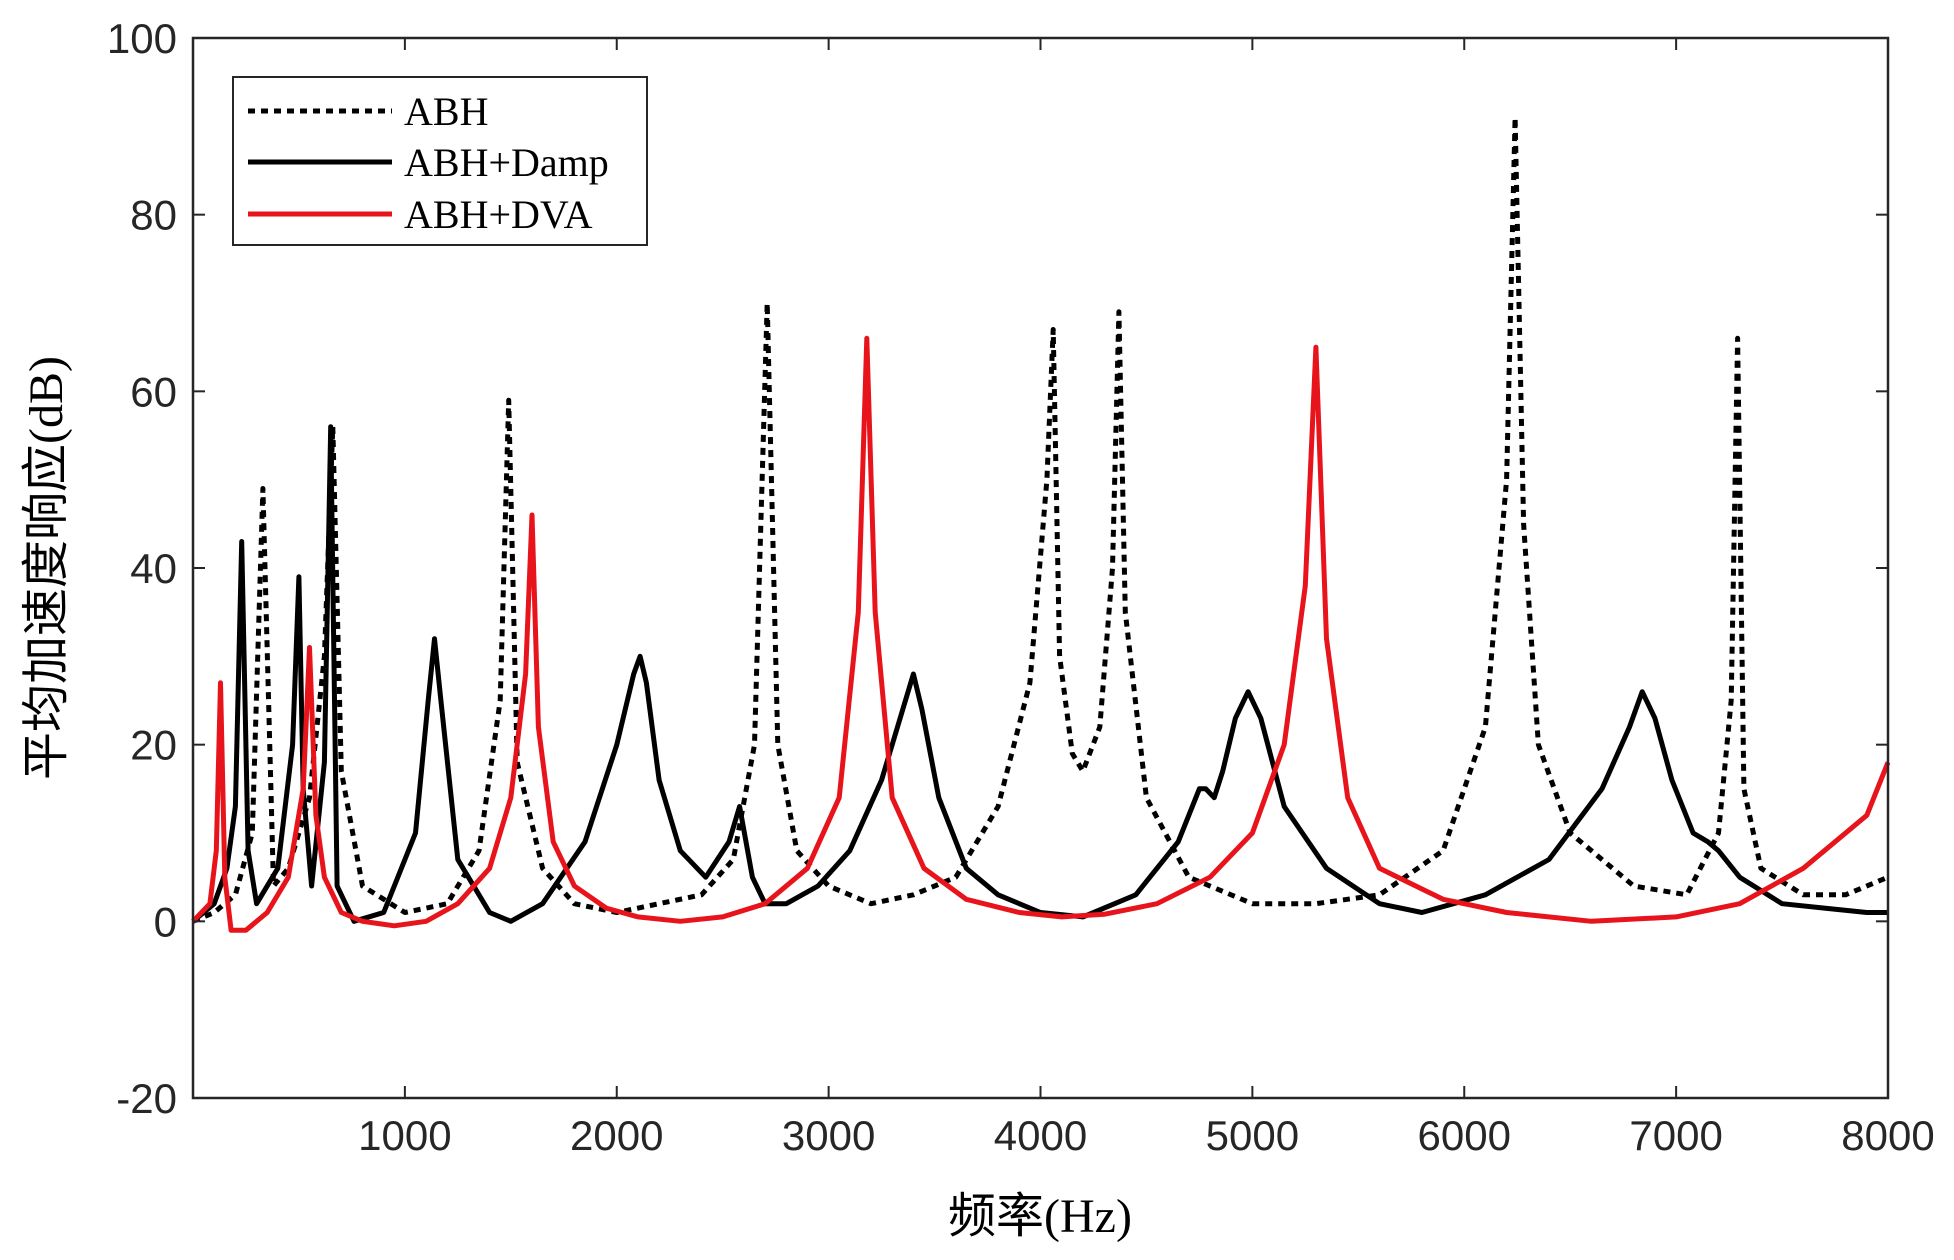 The width and height of the screenshot is (1954, 1260). What do you see at coordinates (446, 111) in the screenshot?
I see `legend-label-abh: ABH` at bounding box center [446, 111].